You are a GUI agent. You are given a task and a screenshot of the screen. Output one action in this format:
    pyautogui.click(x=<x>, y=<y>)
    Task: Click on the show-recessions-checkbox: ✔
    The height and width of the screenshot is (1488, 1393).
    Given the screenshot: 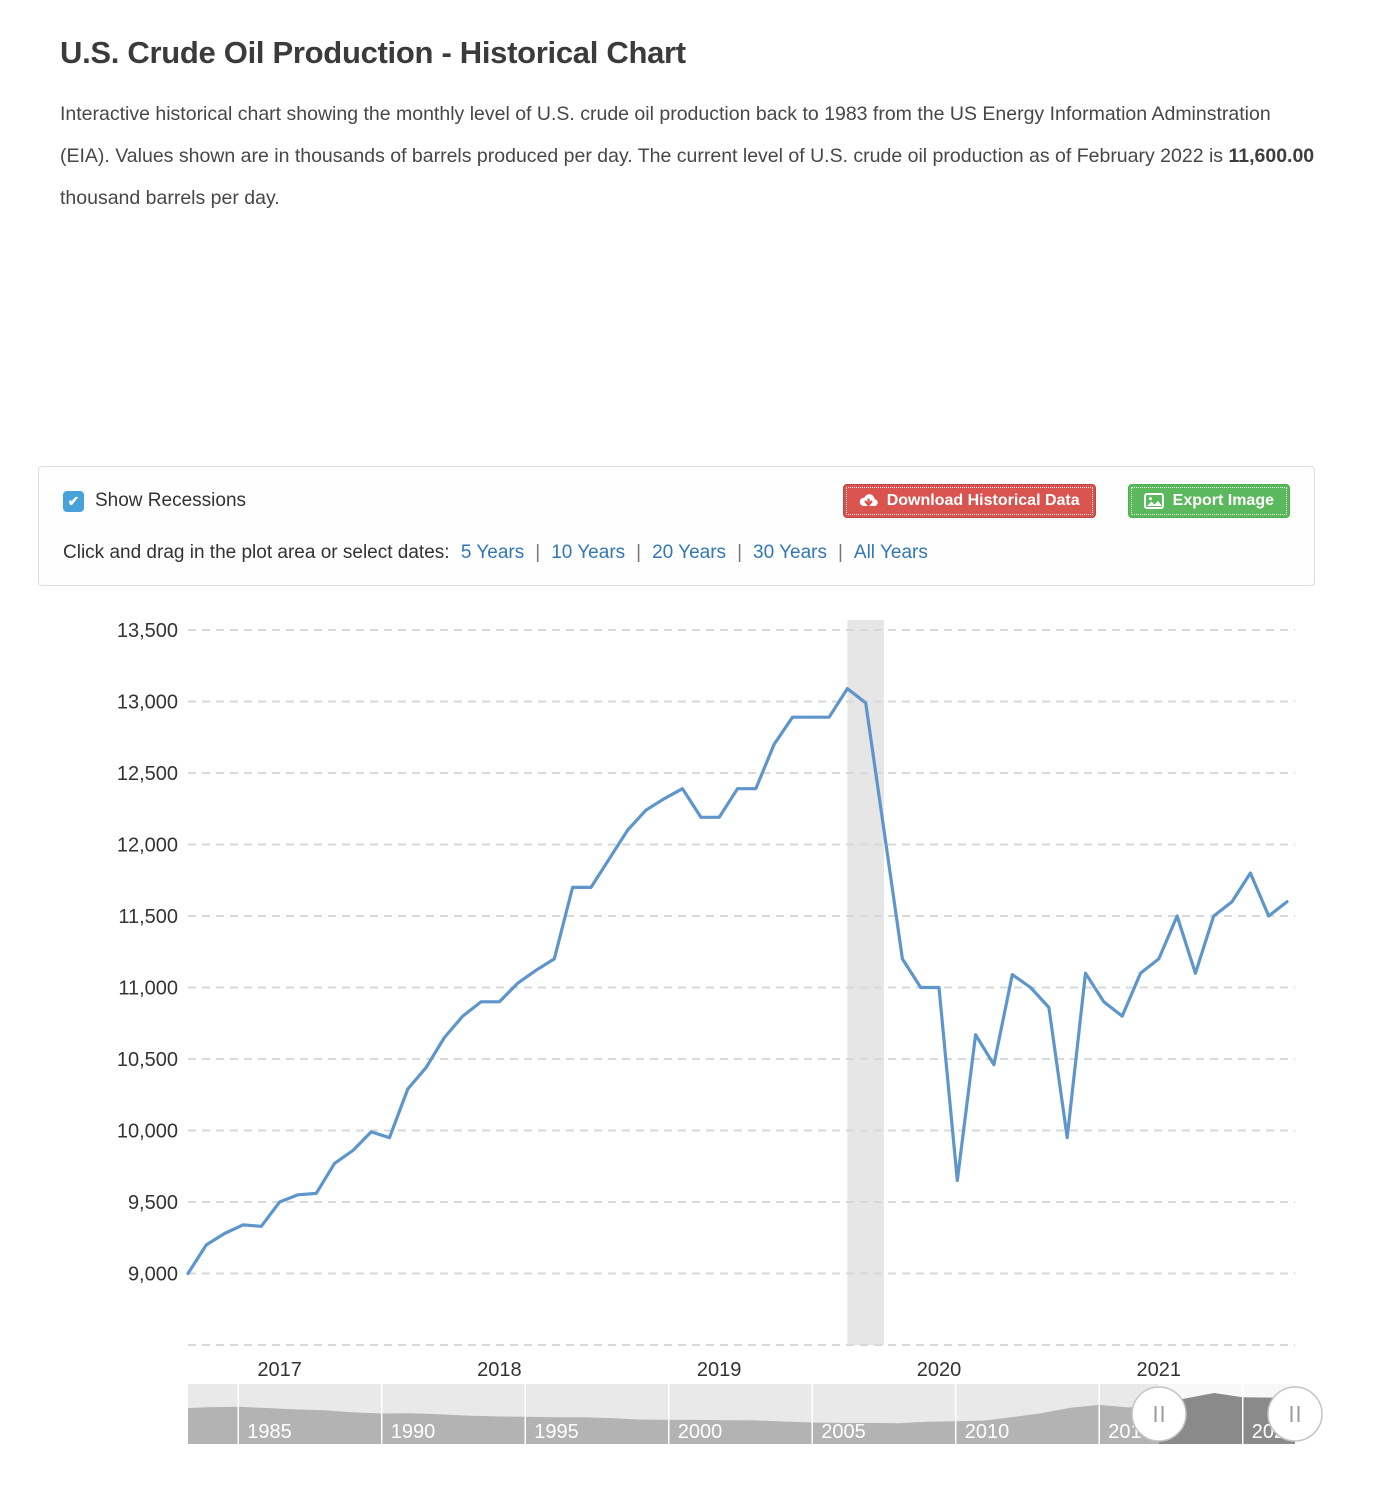 What is the action you would take?
    pyautogui.click(x=73, y=501)
    